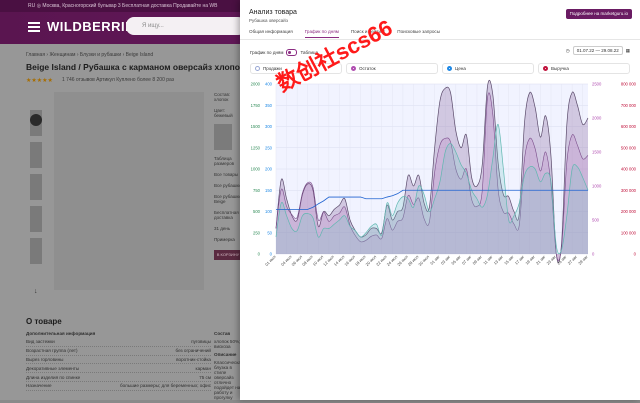 The height and width of the screenshot is (403, 640). Describe the element at coordinates (629, 190) in the screenshot. I see `revenue-axis-tick: 300 000` at that location.